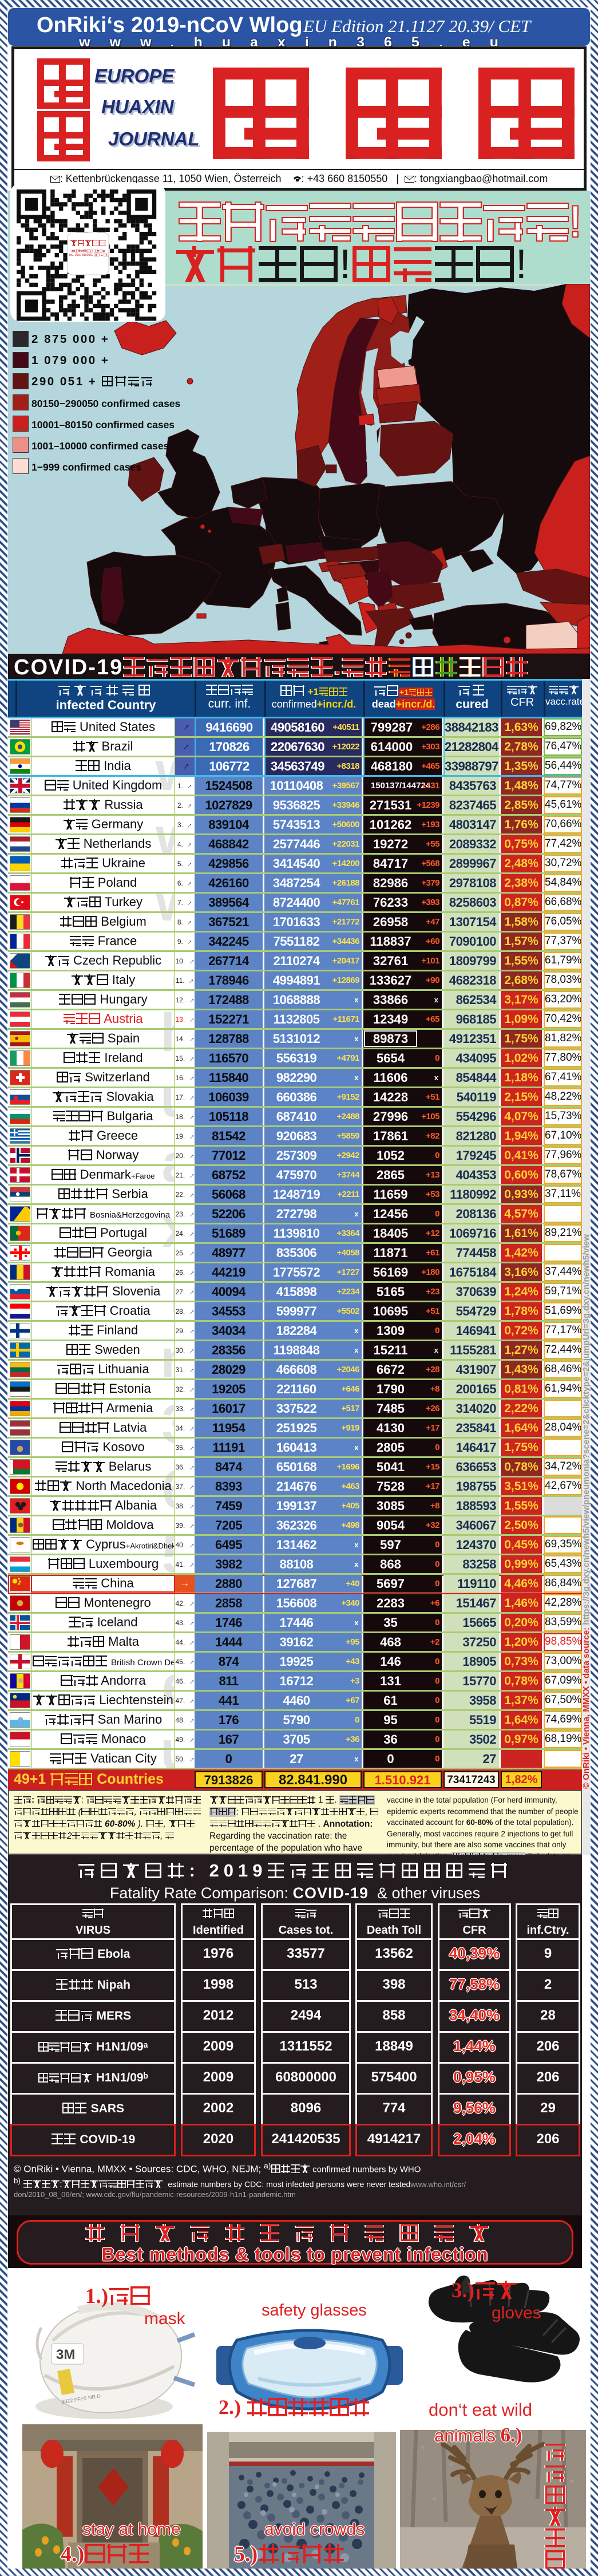  Describe the element at coordinates (65, 2354) in the screenshot. I see `svg-text: 3M` at that location.